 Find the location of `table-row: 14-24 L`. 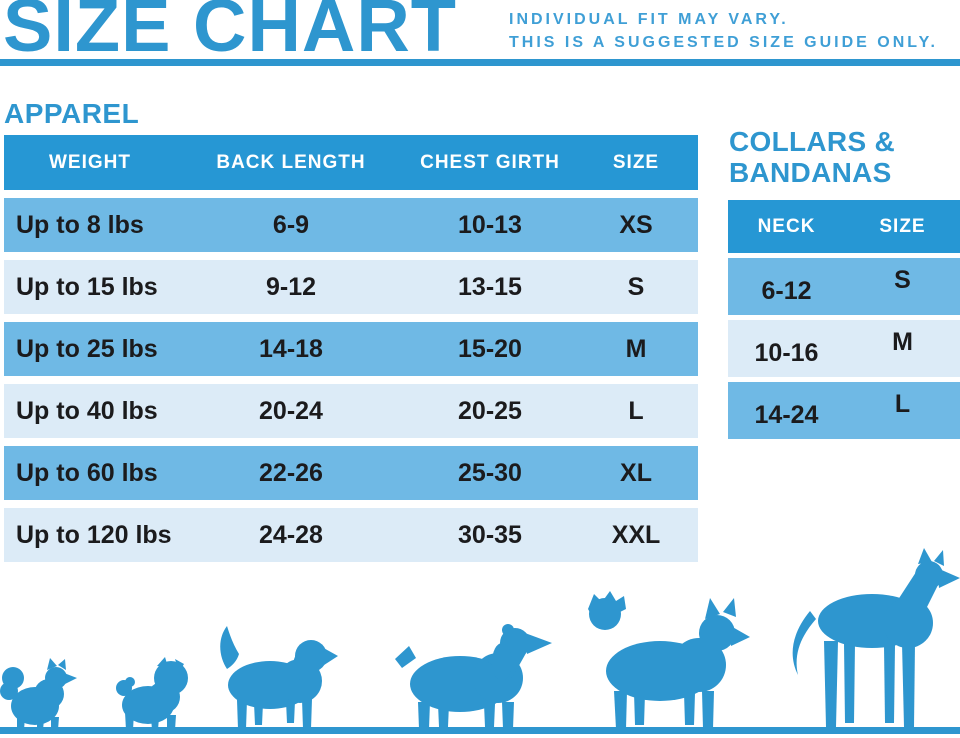

table-row: 14-24 L is located at coordinates (844, 410).